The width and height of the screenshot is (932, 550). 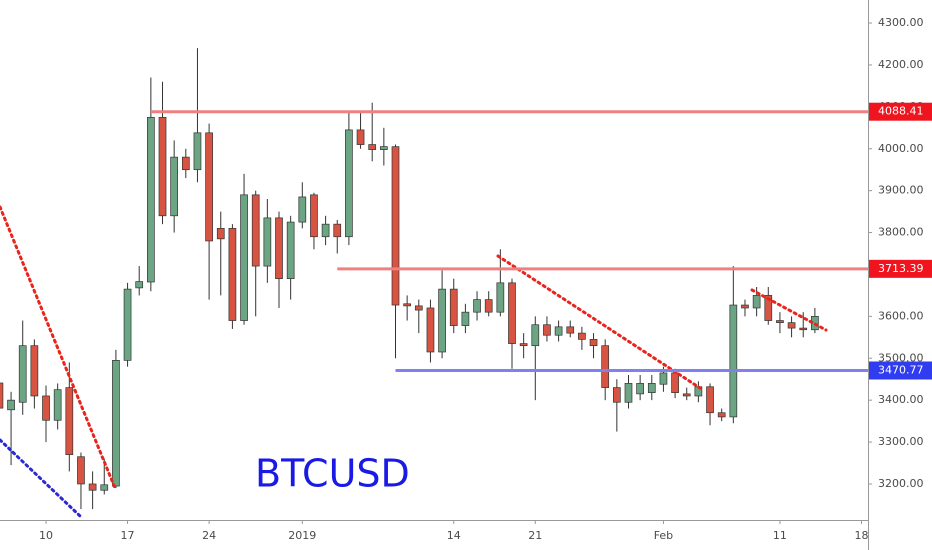 I want to click on level-label: 4088.41, so click(x=901, y=111).